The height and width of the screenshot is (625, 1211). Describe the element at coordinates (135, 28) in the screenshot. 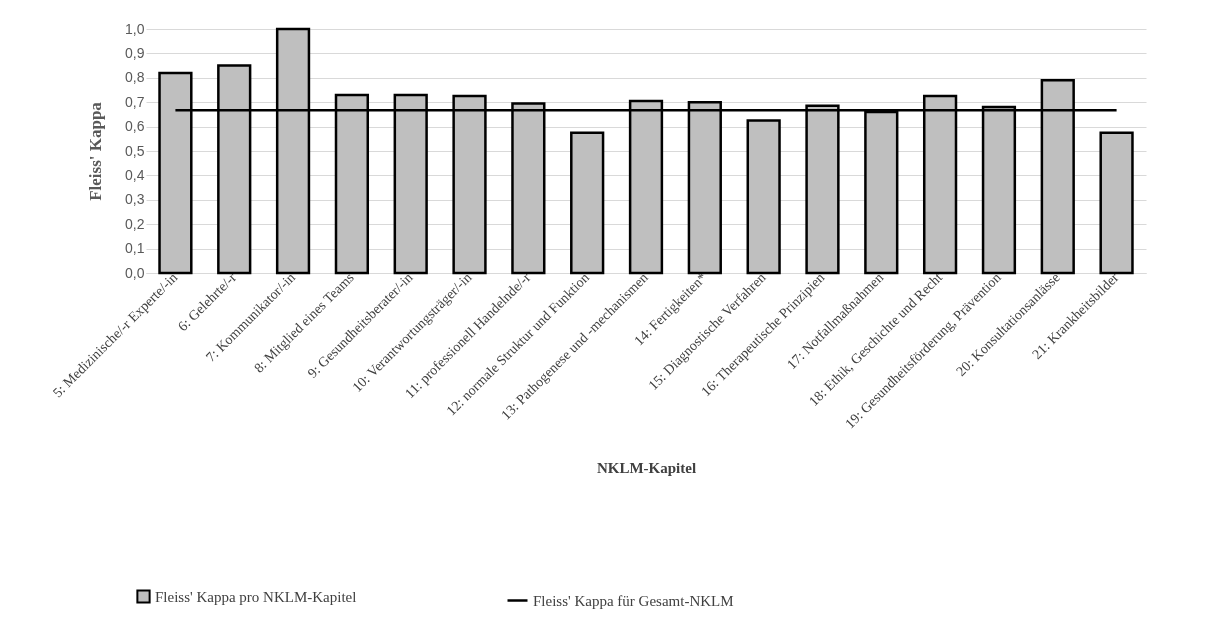

I see `y-tick-label: 1,0` at that location.